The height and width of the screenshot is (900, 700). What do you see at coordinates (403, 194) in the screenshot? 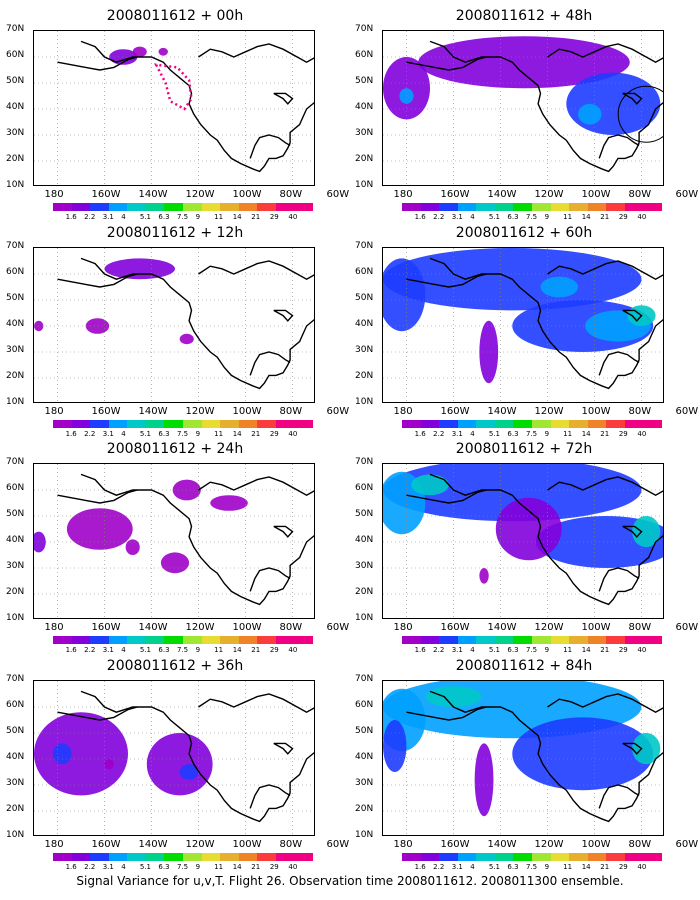
I see `lon-label: 180` at bounding box center [403, 194].